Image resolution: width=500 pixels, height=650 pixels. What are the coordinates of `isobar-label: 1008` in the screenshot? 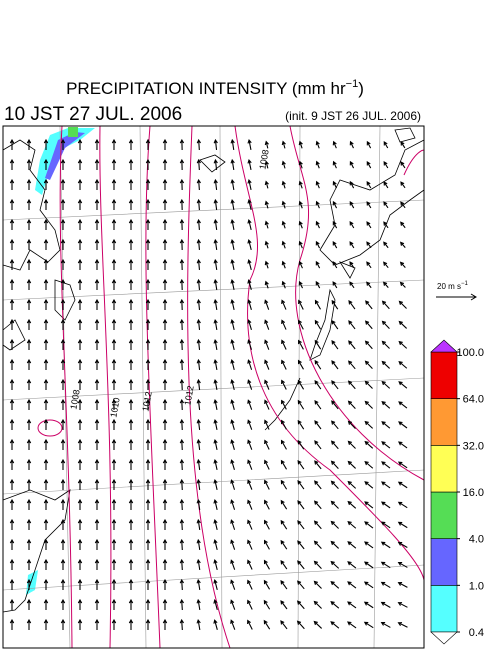 It's located at (74, 399).